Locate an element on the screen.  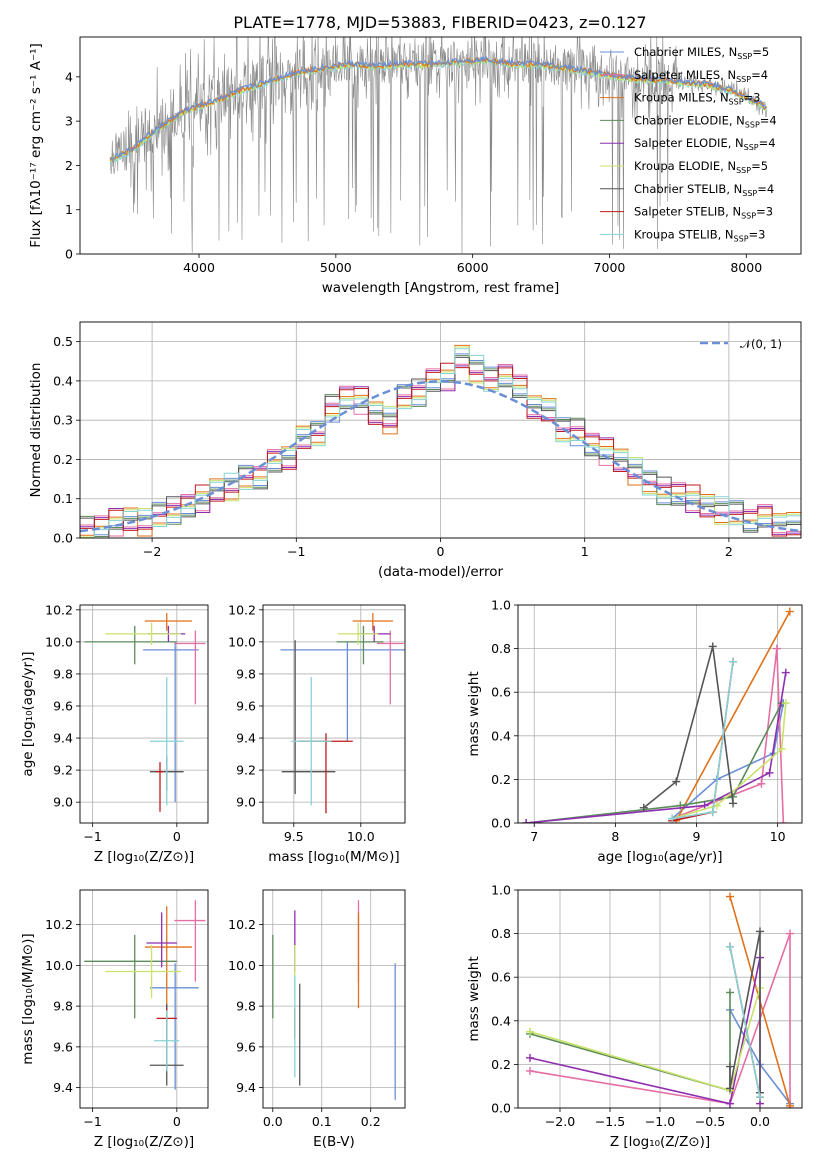
x-tick-label: −1.0 is located at coordinates (660, 1121).